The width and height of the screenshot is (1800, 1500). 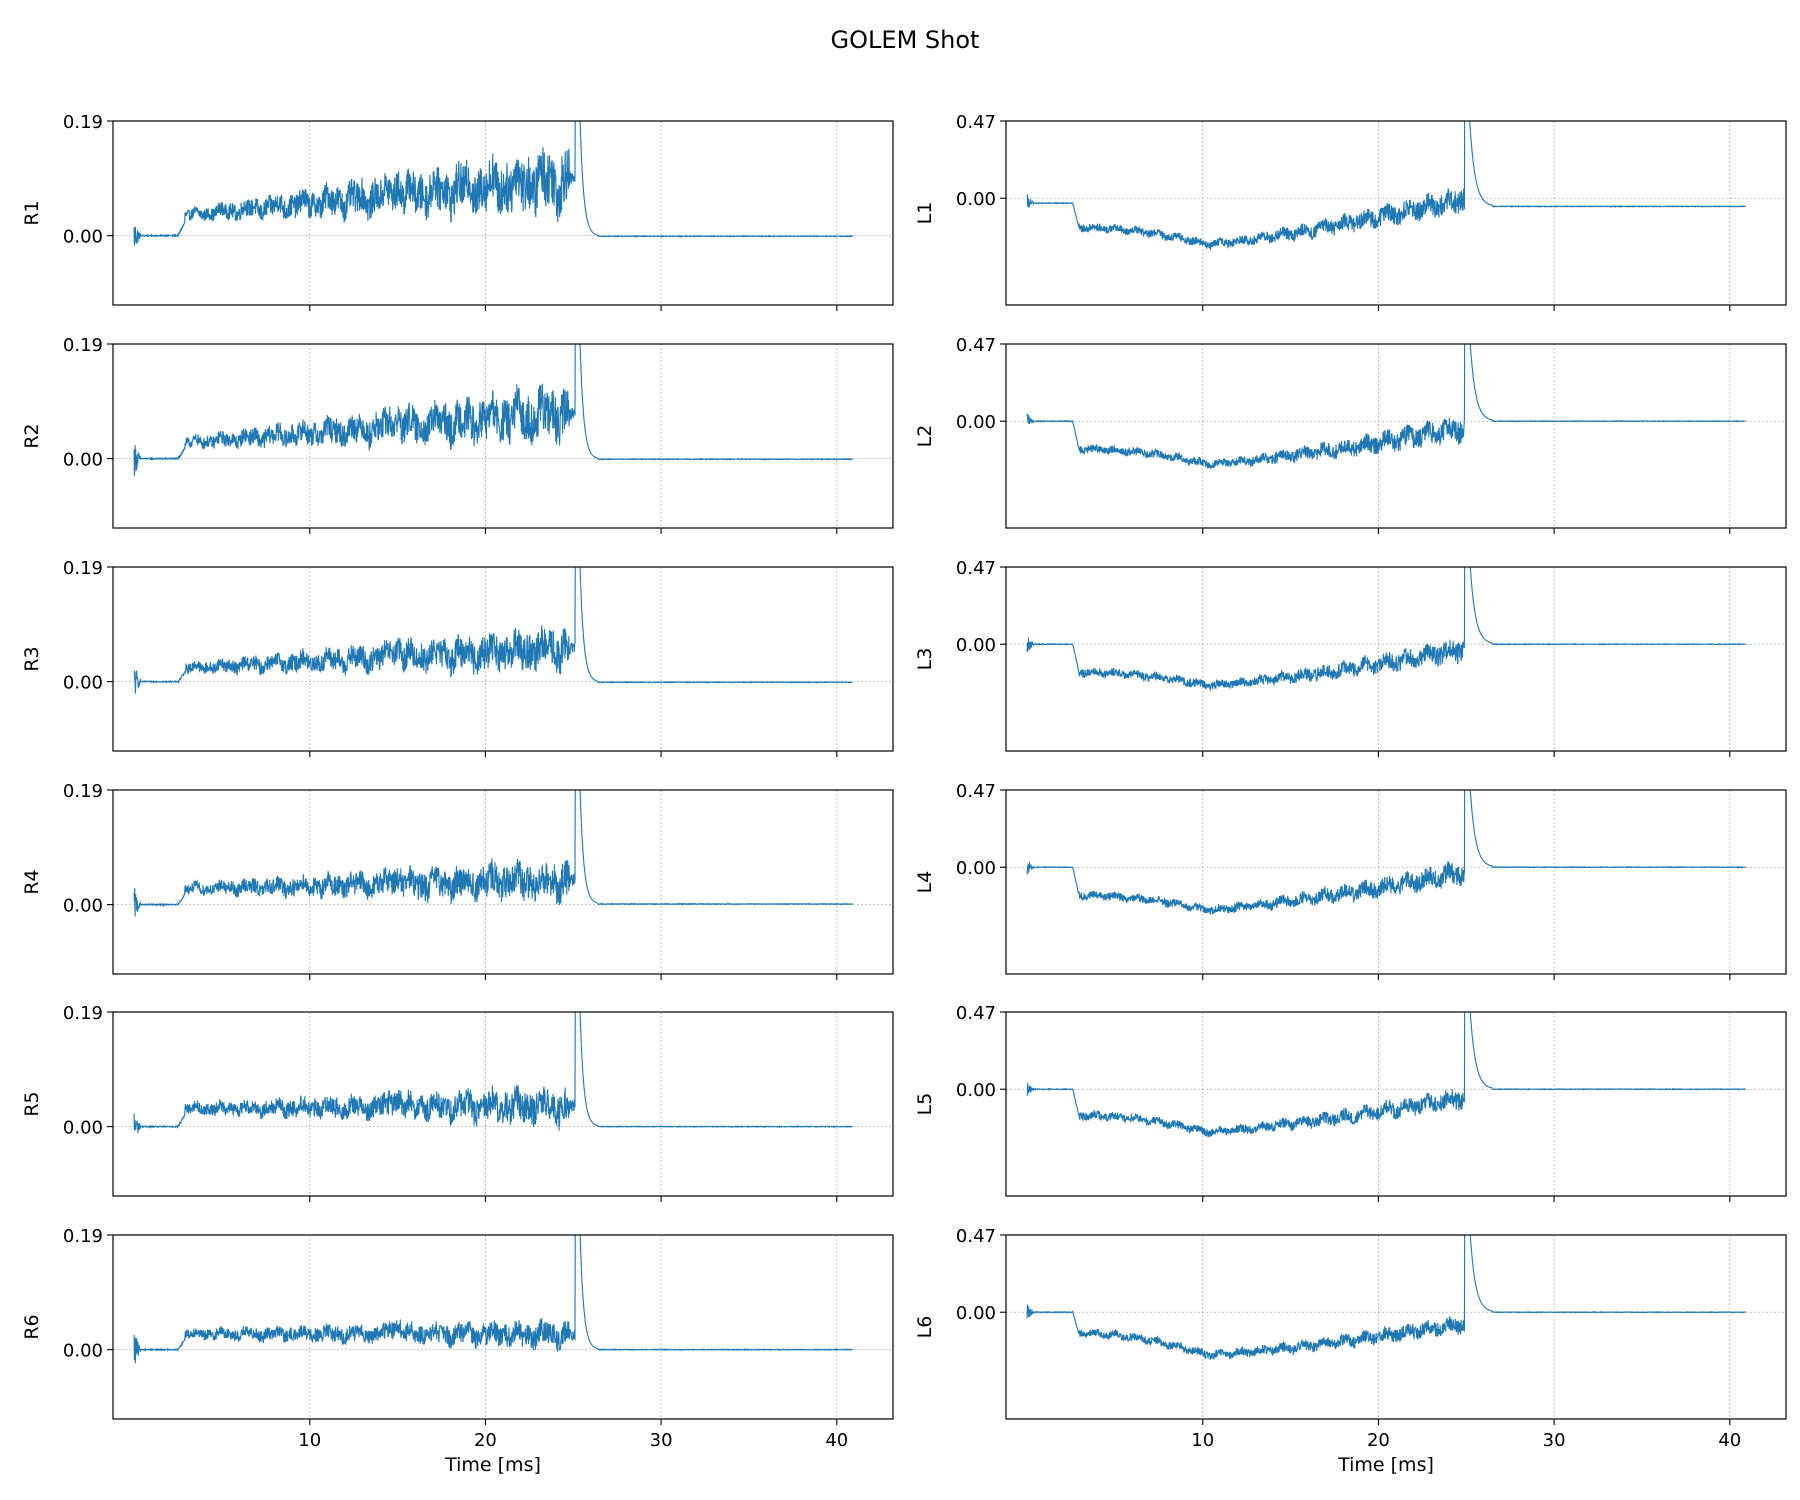 I want to click on series-line-L1, so click(x=1386, y=186).